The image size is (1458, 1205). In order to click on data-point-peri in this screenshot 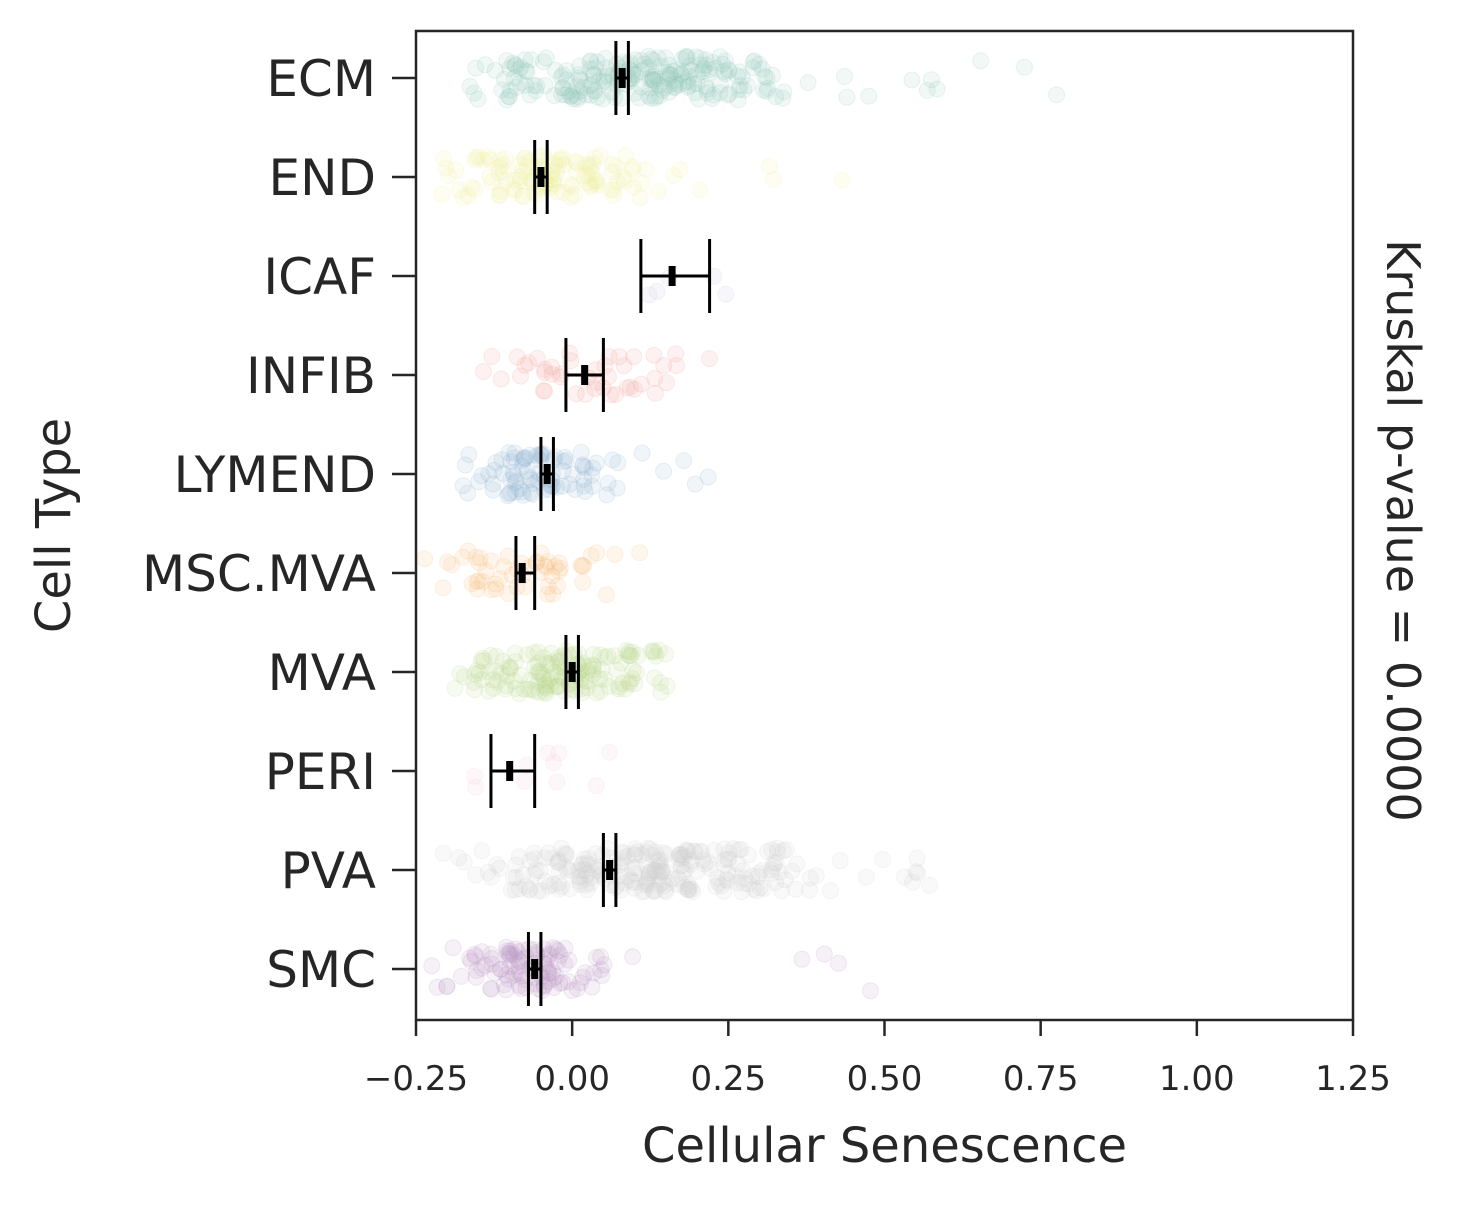, I will do `click(474, 776)`.